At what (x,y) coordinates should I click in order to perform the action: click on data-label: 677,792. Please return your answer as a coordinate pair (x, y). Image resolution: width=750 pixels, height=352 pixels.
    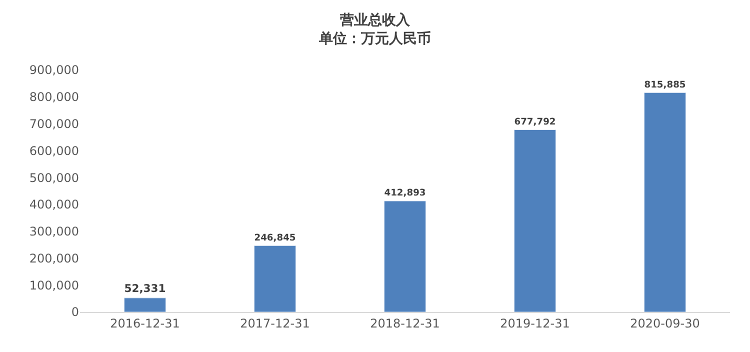
    Looking at the image, I should click on (535, 122).